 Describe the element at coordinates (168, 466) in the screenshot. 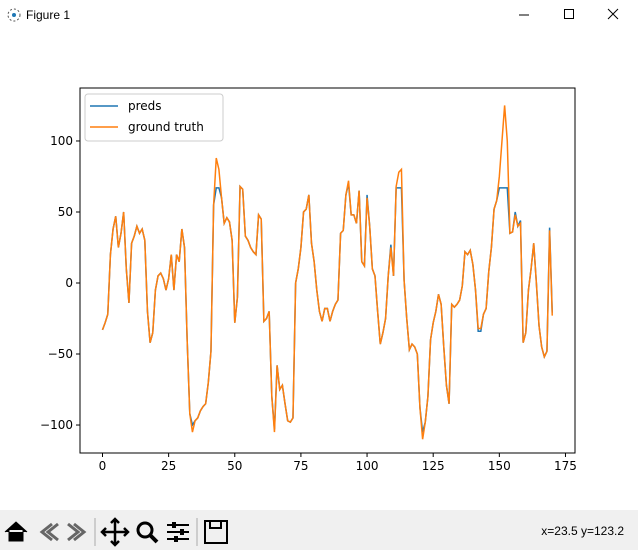

I see `x-tick-label: 25` at that location.